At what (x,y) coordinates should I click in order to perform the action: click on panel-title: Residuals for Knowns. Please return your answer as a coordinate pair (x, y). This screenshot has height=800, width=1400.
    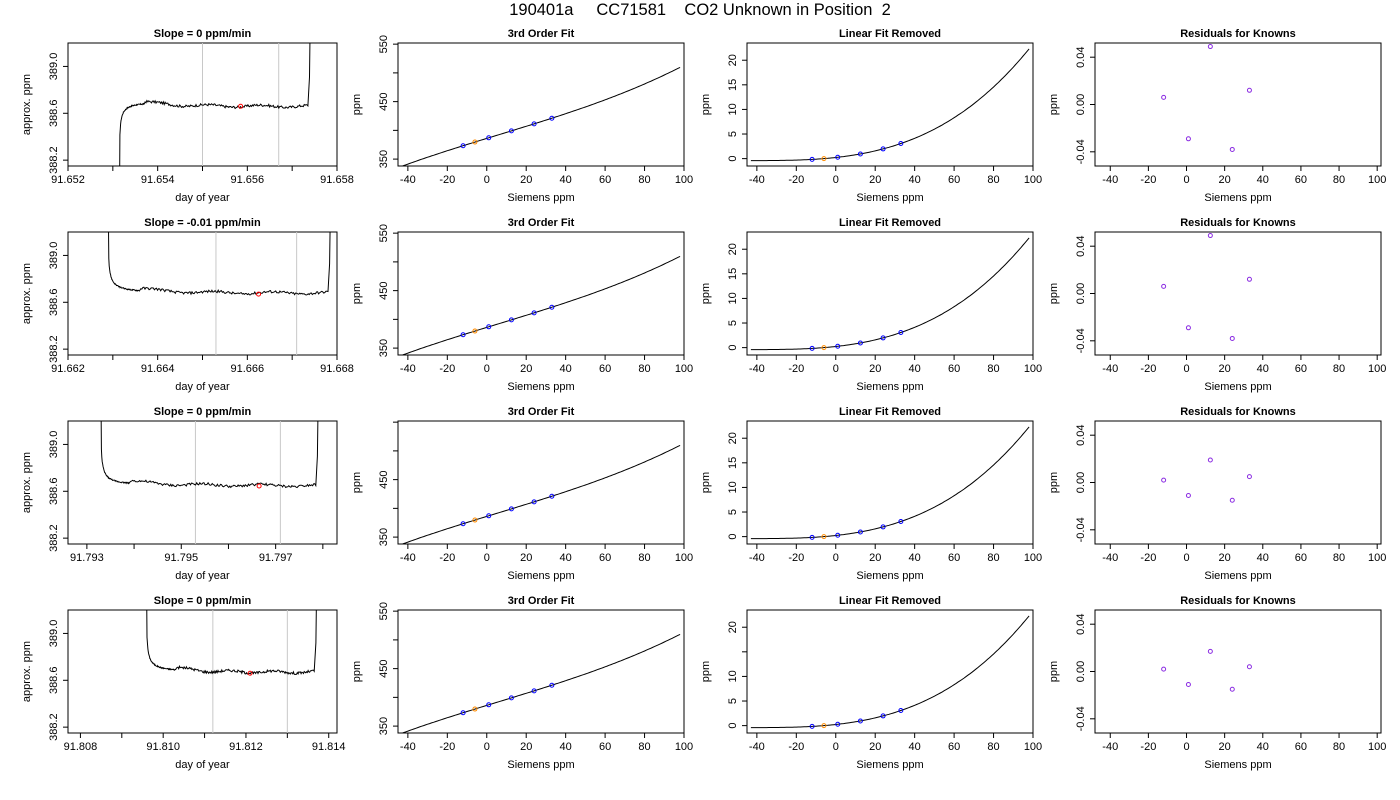
    Looking at the image, I should click on (1238, 601).